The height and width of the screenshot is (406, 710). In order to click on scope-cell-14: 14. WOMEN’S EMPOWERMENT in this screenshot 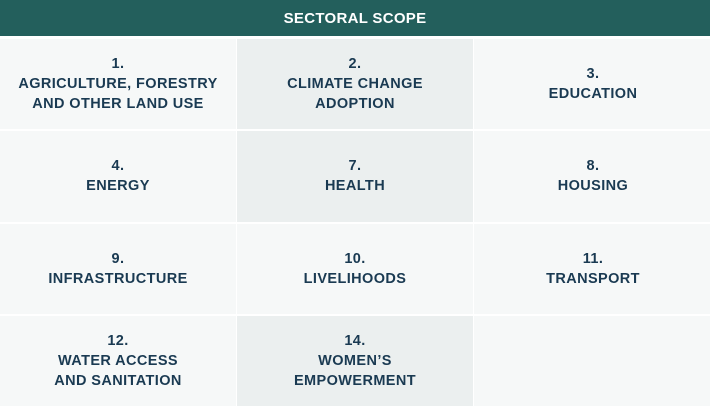, I will do `click(355, 360)`.